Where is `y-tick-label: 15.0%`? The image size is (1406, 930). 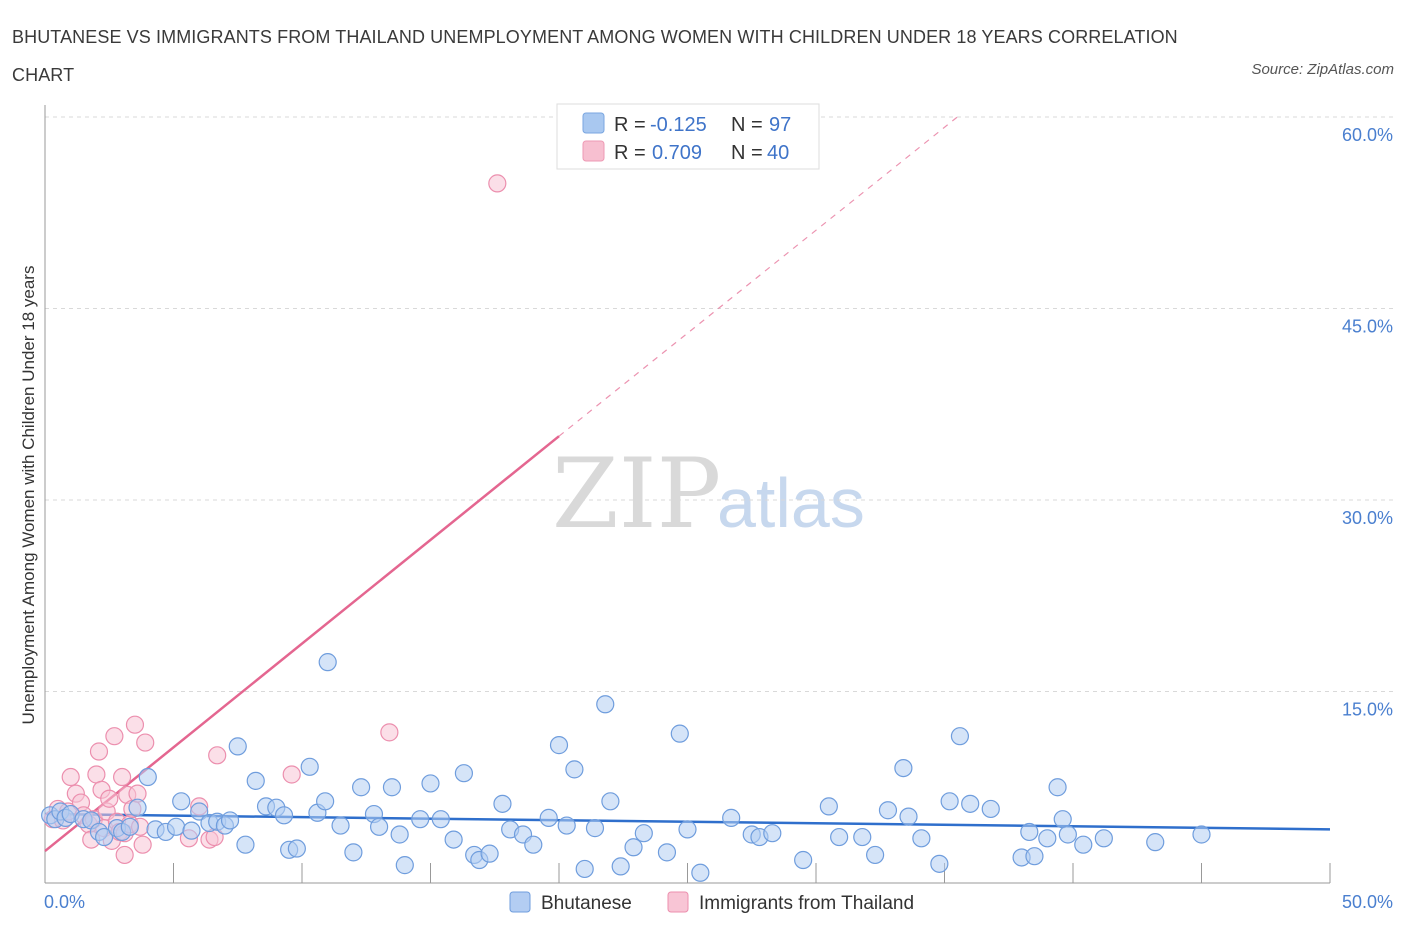
y-tick-label: 15.0% is located at coordinates (1367, 710).